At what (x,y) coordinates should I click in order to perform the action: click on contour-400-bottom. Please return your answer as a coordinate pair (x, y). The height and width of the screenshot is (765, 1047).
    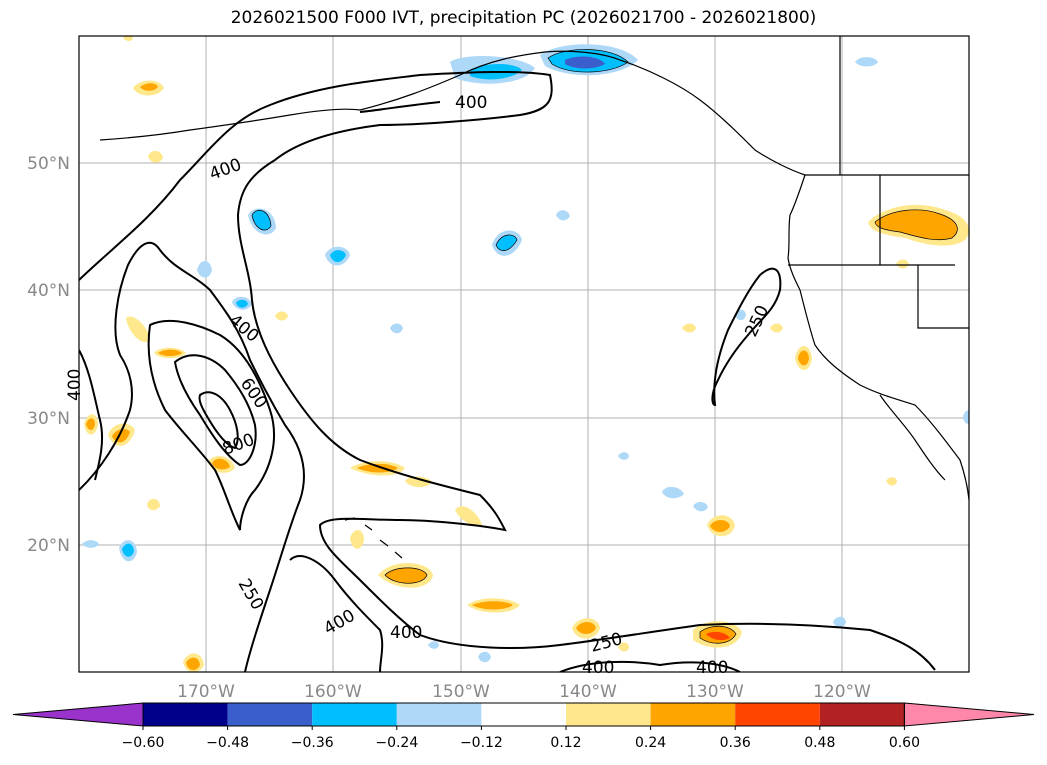
    Looking at the image, I should click on (650, 666).